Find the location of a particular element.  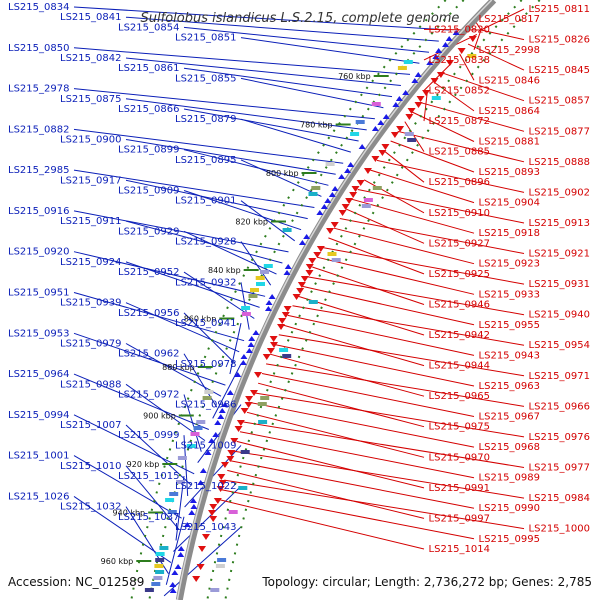

reverse-gene-label: LS215_0910 is located at coordinates (459, 213).